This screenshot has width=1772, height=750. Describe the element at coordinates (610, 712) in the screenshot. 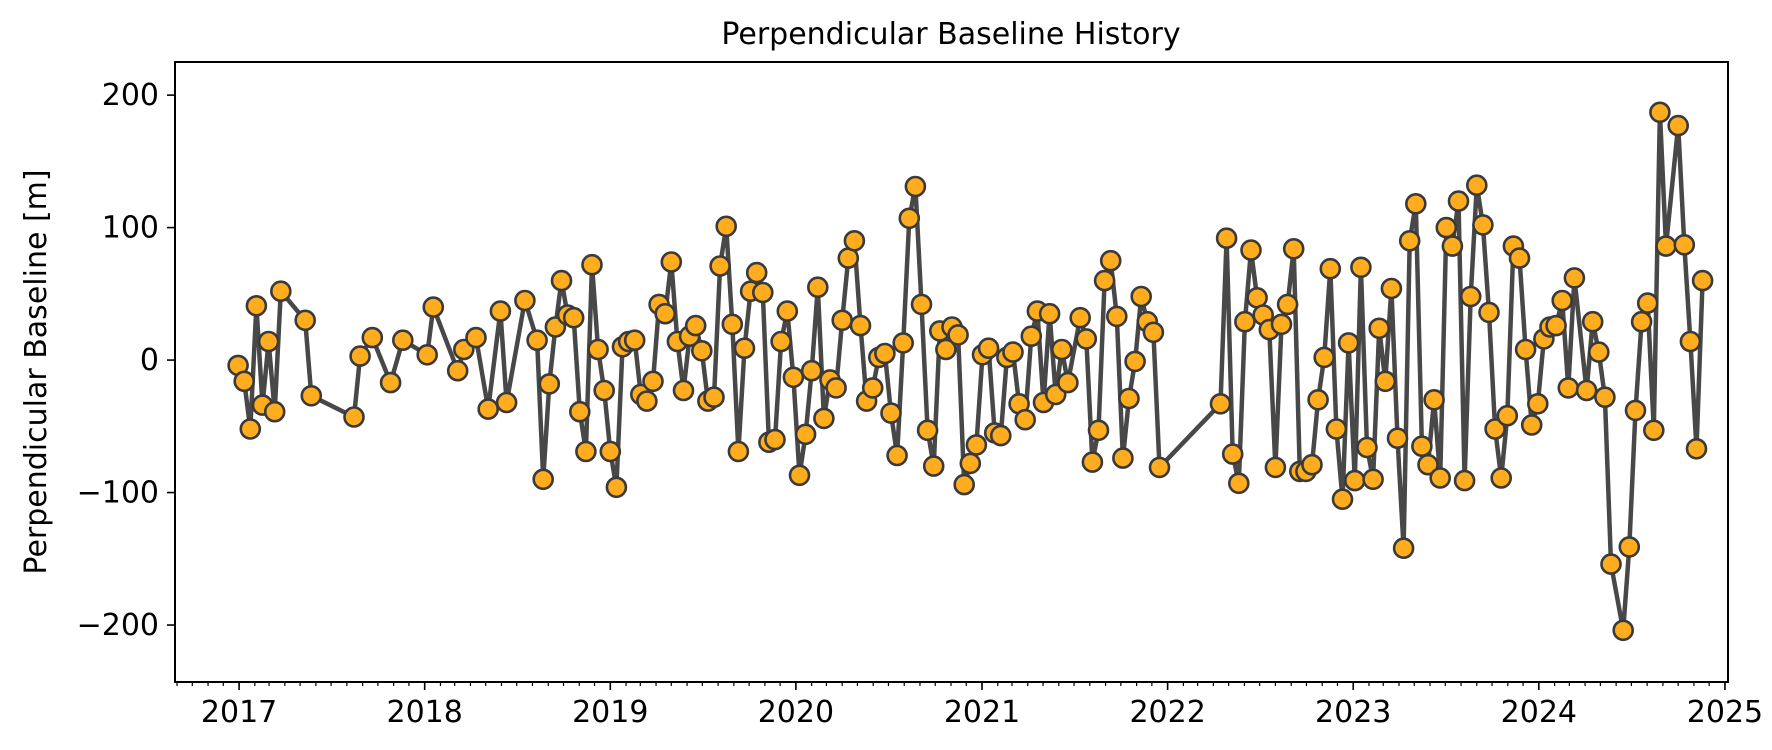

I see `x-tick-label: 2019` at that location.